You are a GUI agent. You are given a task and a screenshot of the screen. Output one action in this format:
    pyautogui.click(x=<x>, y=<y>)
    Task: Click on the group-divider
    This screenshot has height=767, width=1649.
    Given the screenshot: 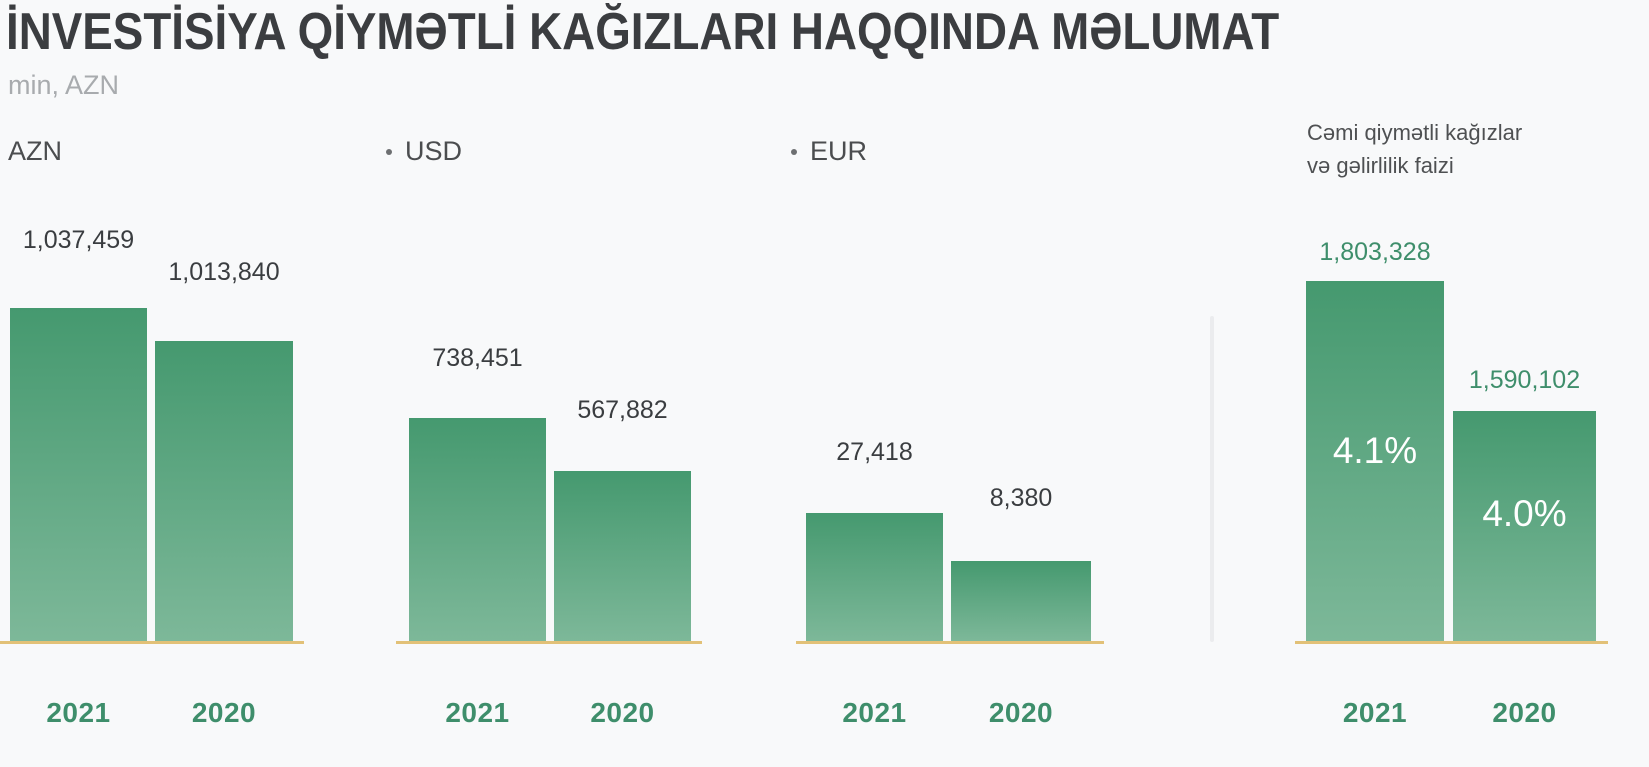 What is the action you would take?
    pyautogui.click(x=1212, y=479)
    